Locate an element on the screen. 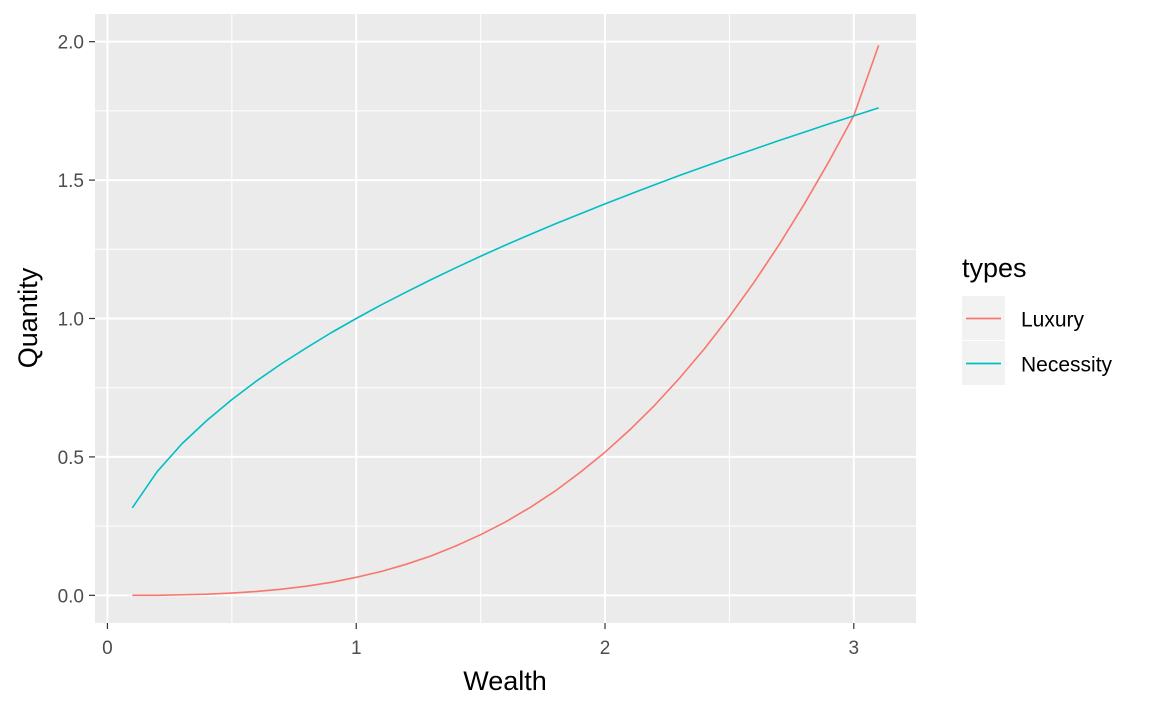 Image resolution: width=1152 pixels, height=711 pixels. legend-title: types is located at coordinates (994, 268).